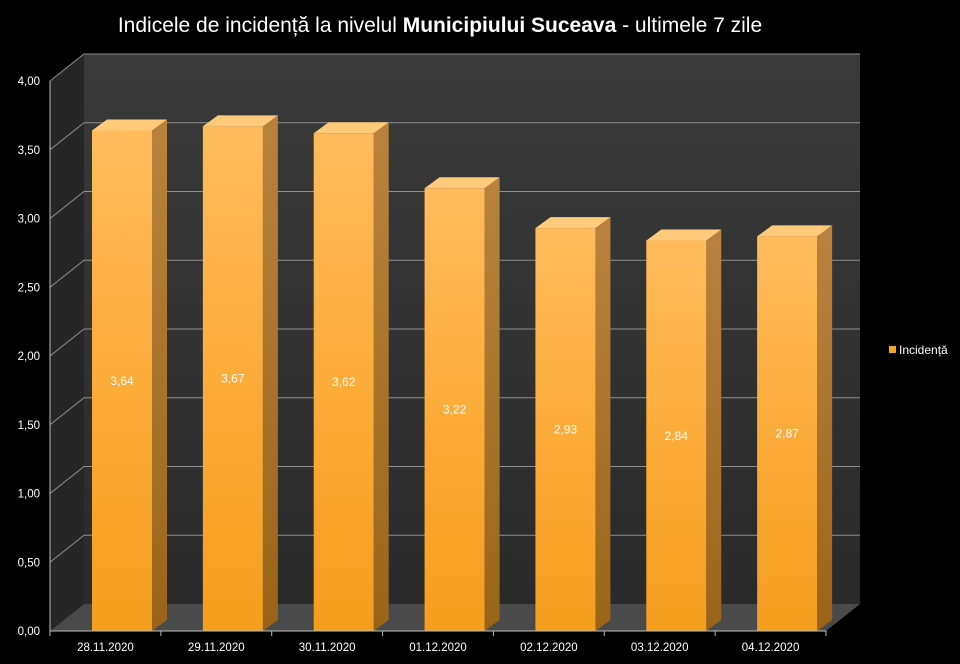 The height and width of the screenshot is (664, 960). Describe the element at coordinates (29, 426) in the screenshot. I see `y-tick-label: 1,50` at that location.